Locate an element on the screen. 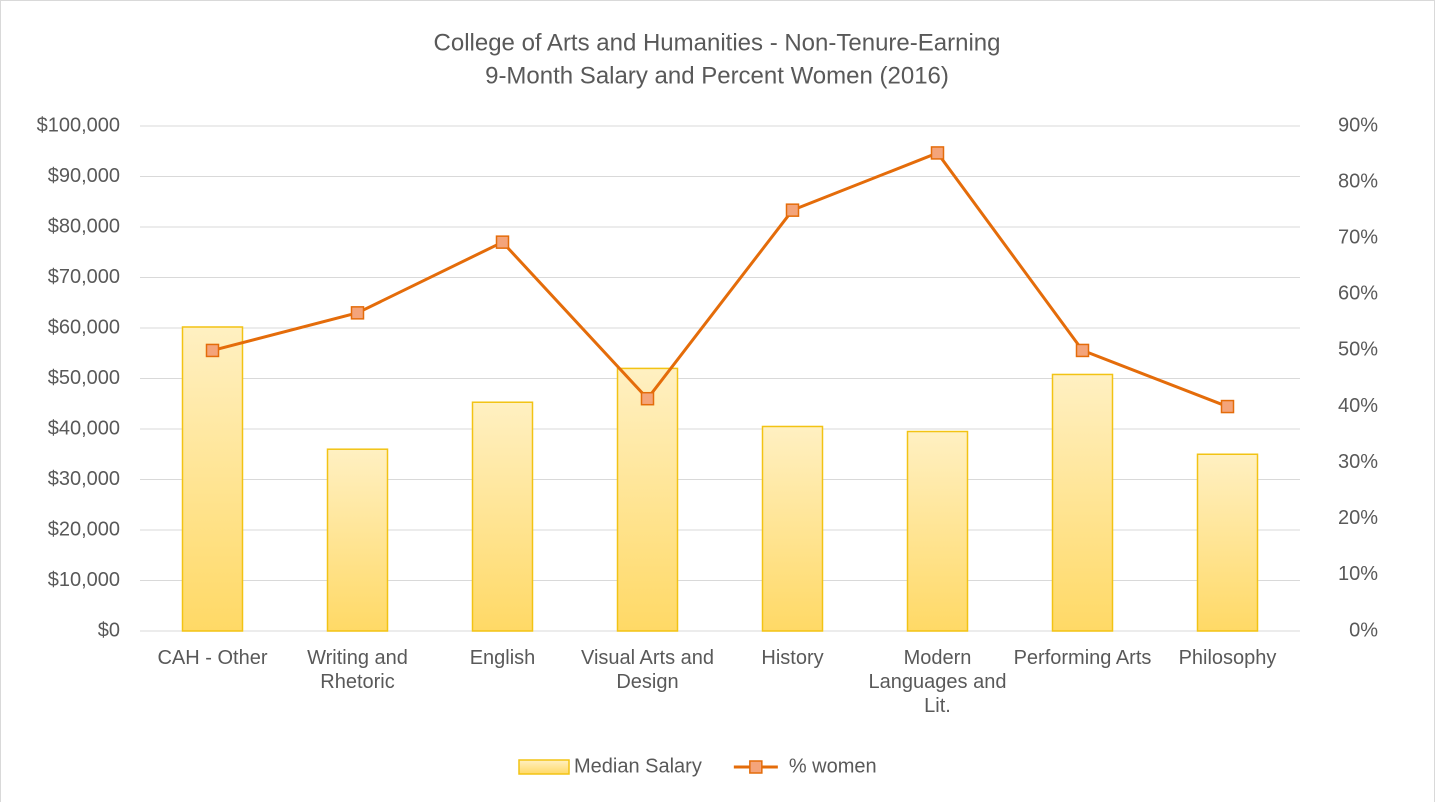 The width and height of the screenshot is (1435, 802). legend-swatch is located at coordinates (544, 767).